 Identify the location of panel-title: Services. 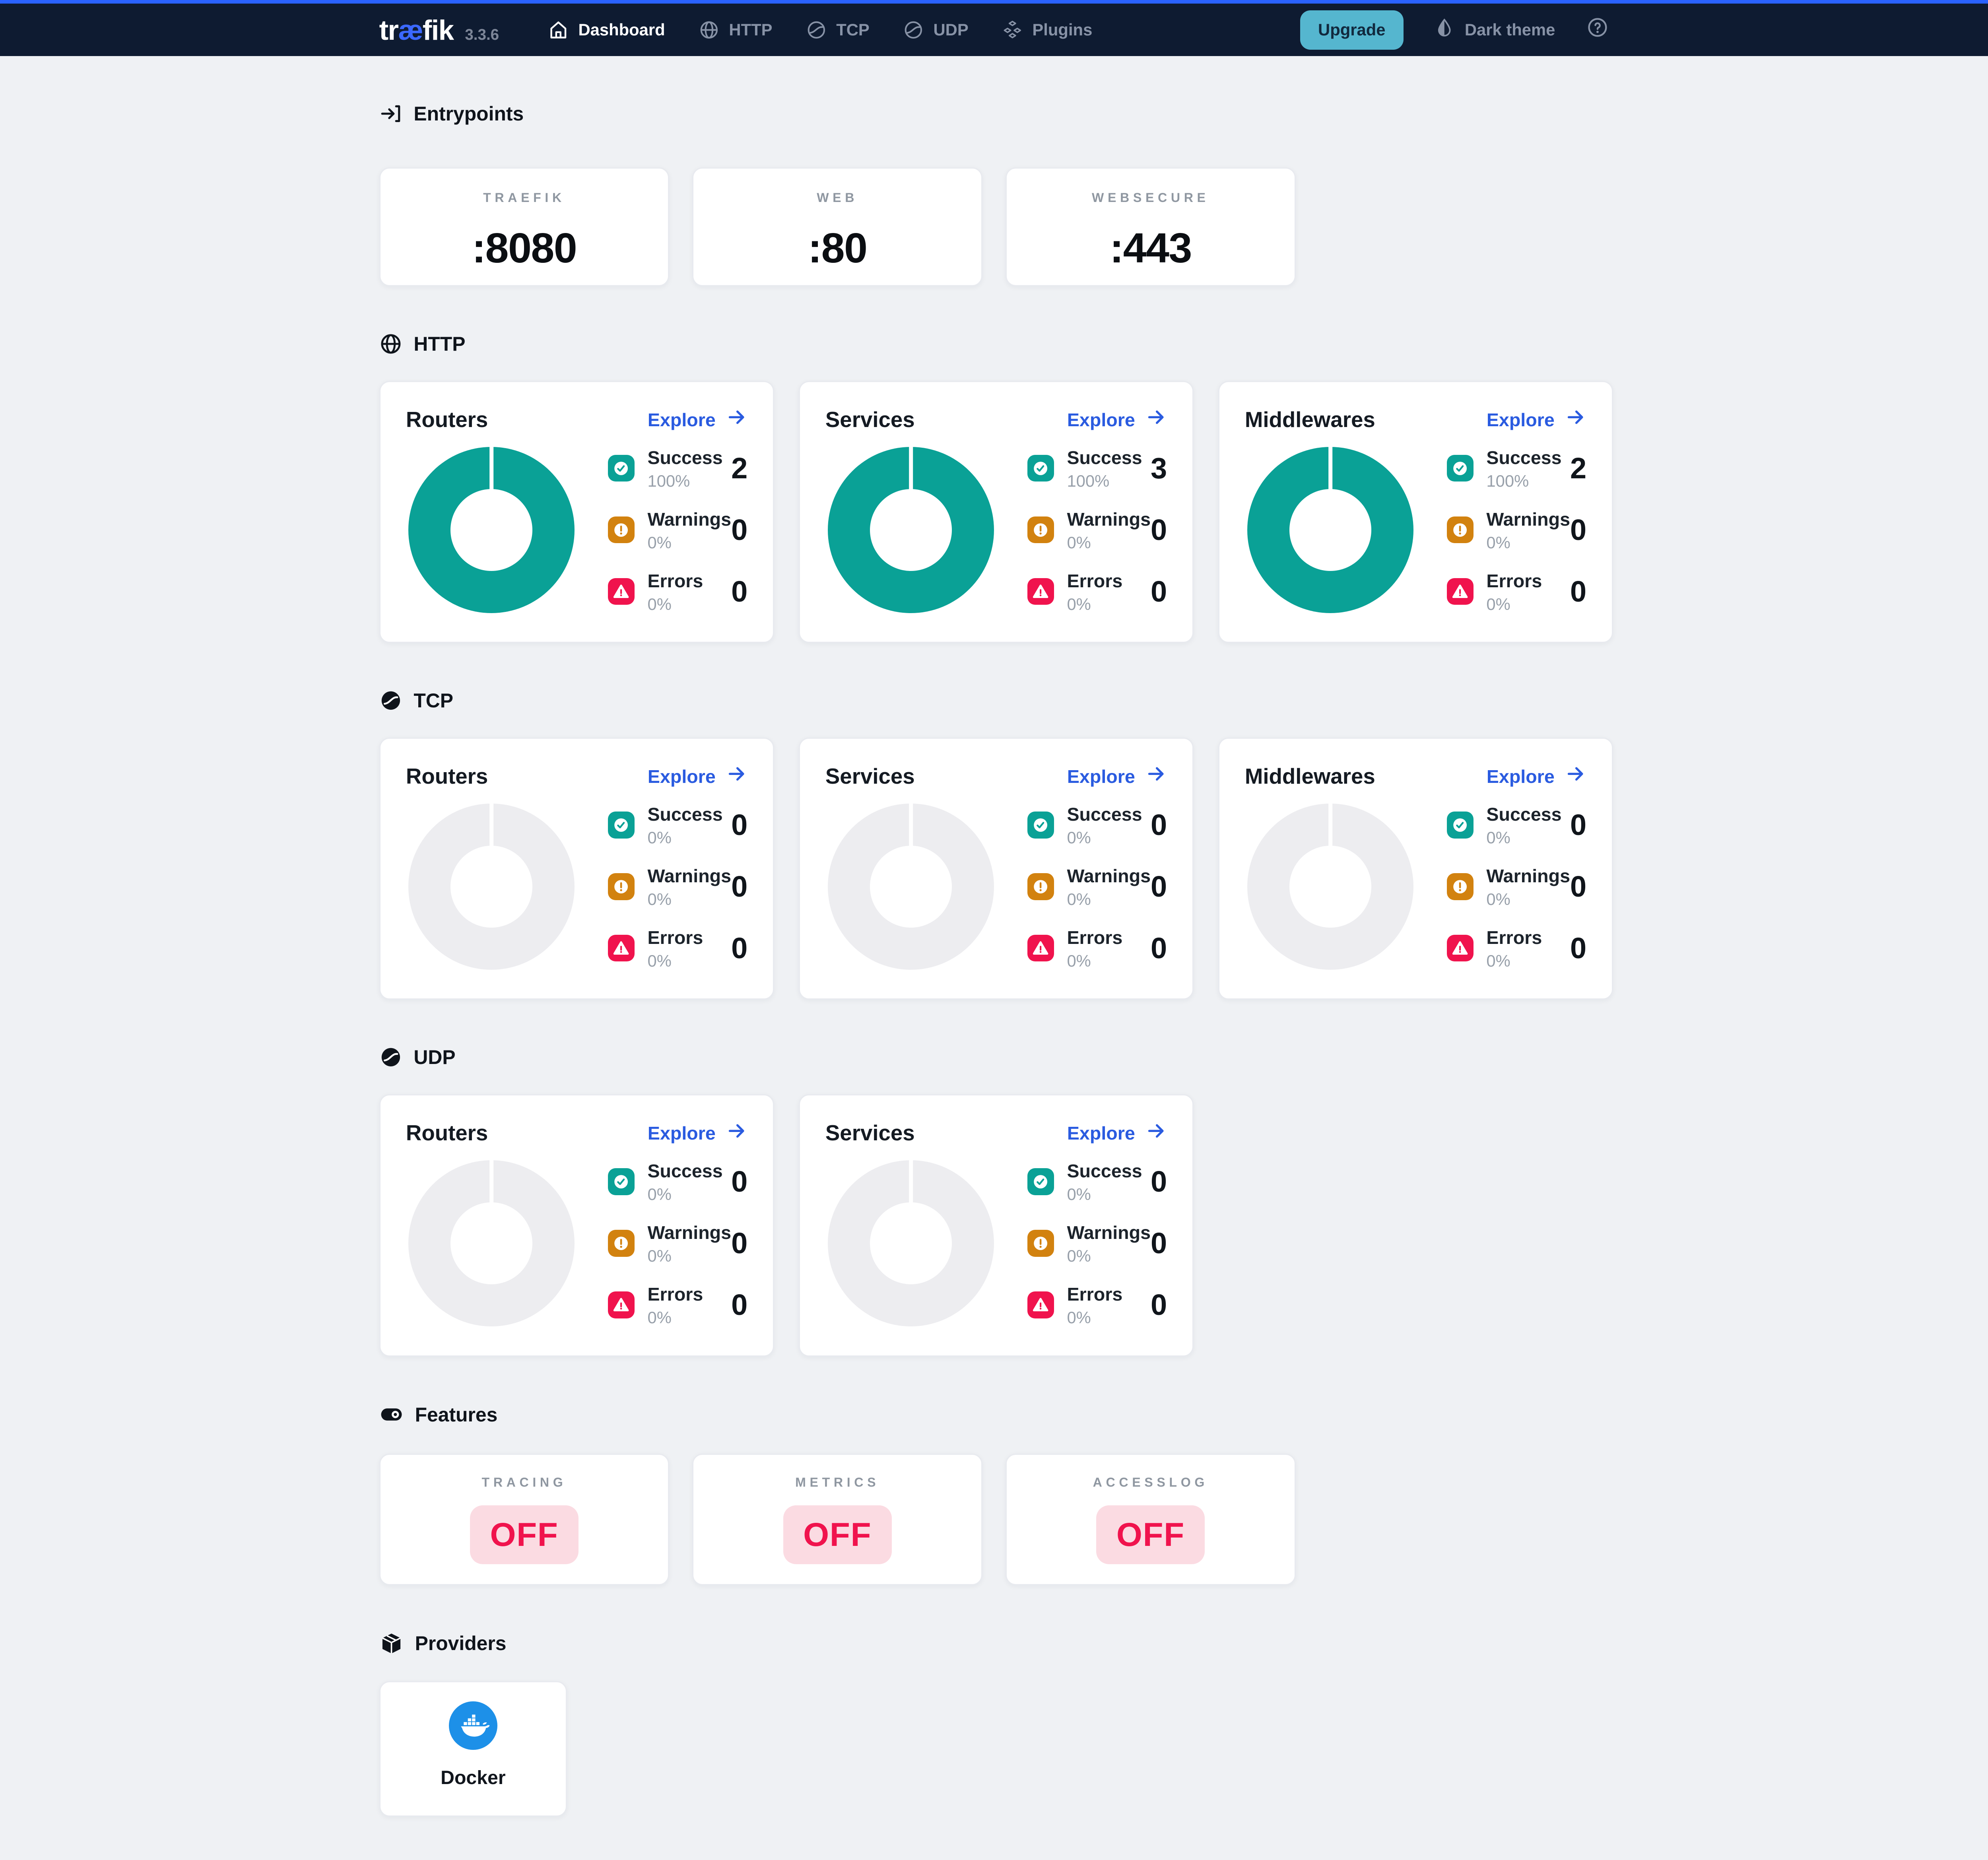
(870, 1133).